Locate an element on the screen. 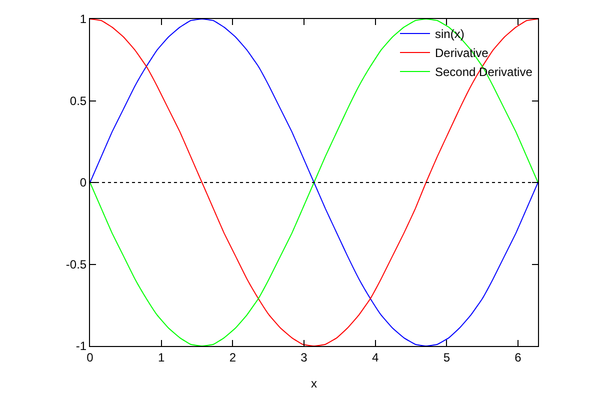 This screenshot has height=400, width=600. y-tick-label: -1 is located at coordinates (81, 346).